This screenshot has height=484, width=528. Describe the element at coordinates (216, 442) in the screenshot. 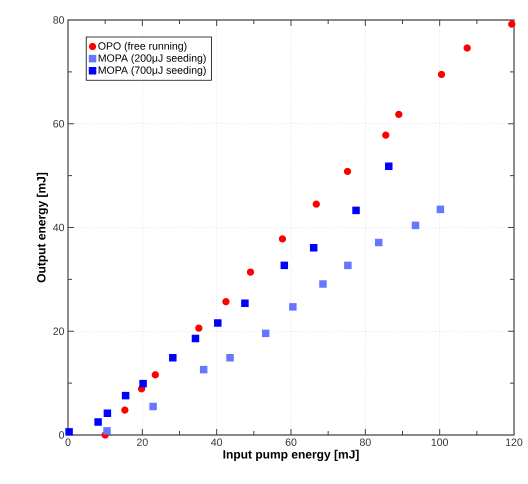

I see `x-tick-label: 40` at that location.